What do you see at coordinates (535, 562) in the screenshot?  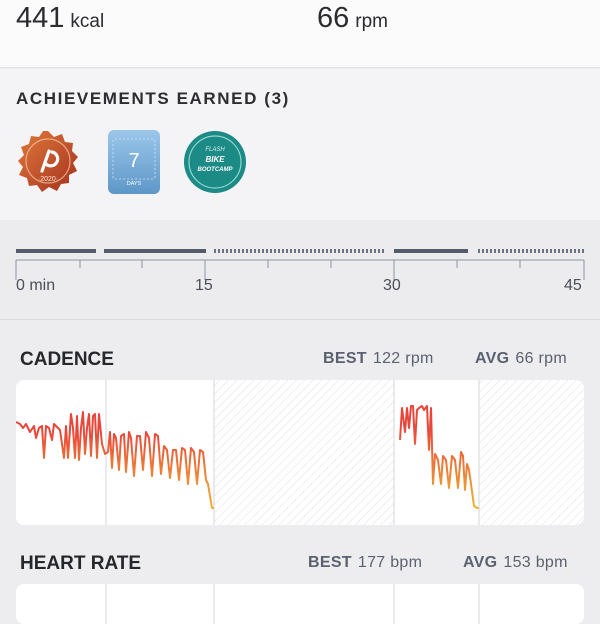 I see `heart-rate-avg-value: 153 bpm` at bounding box center [535, 562].